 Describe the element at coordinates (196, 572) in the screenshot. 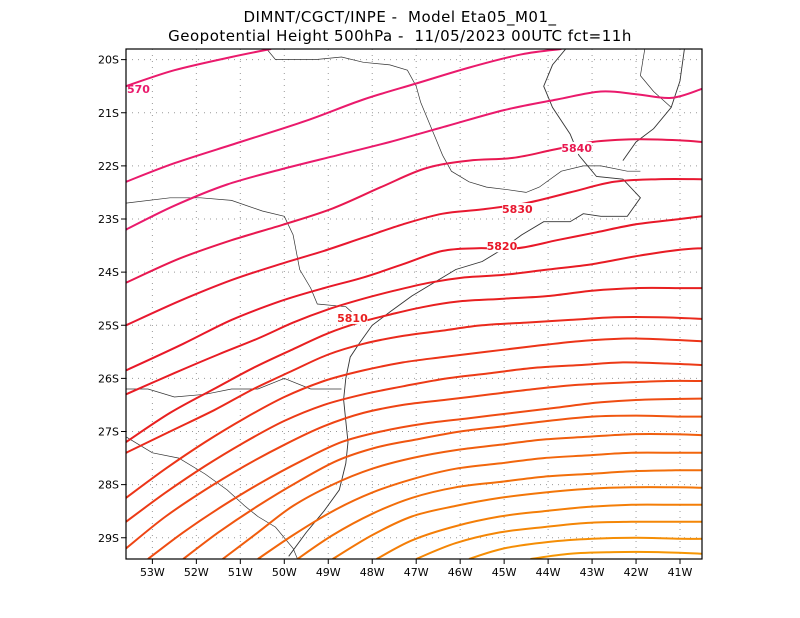

I see `x-tick-label: 52W` at that location.